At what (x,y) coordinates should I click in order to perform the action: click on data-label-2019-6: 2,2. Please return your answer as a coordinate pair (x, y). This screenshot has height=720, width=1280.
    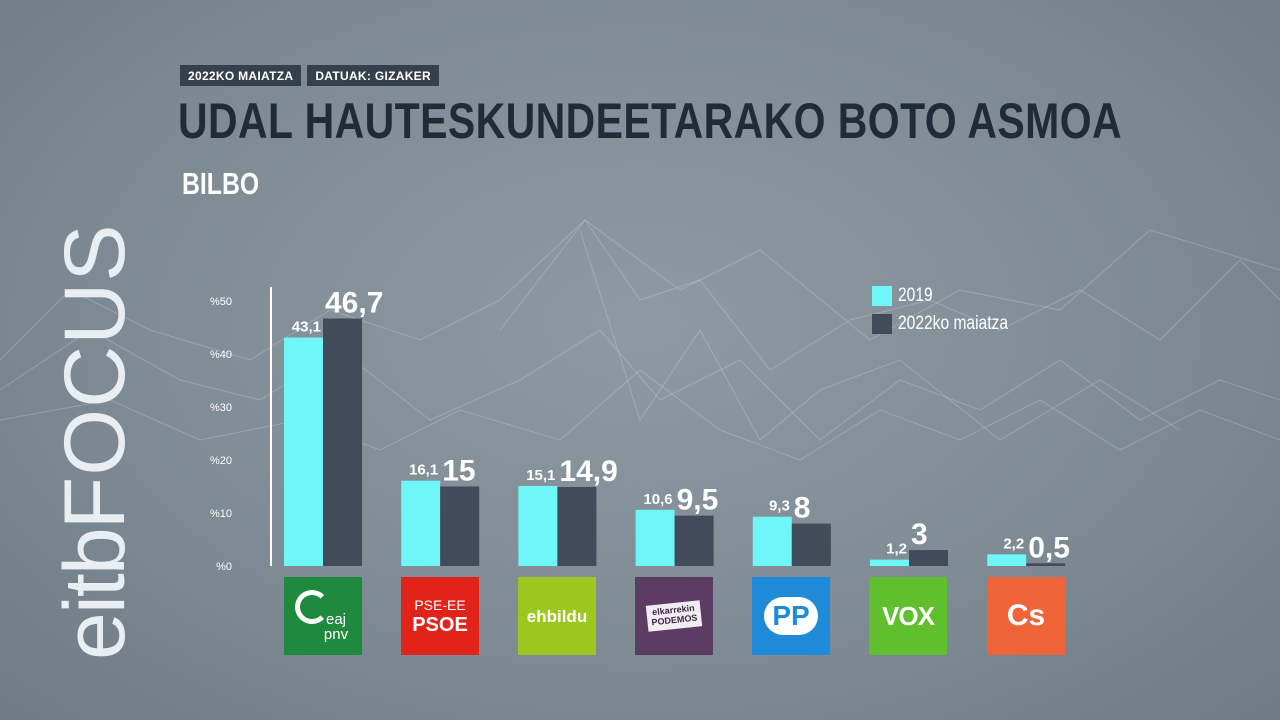
    Looking at the image, I should click on (1013, 543).